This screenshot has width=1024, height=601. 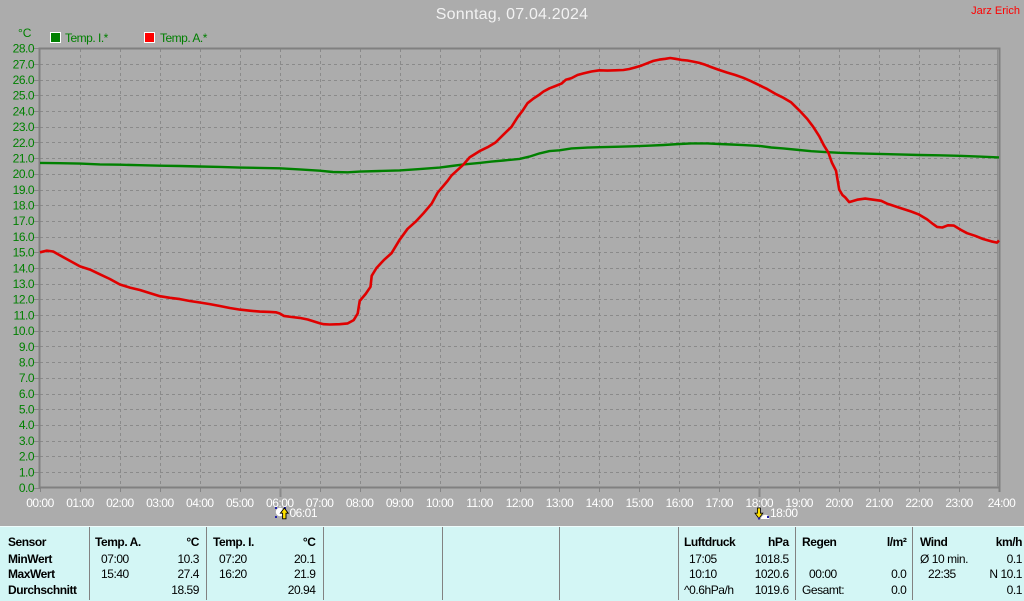 I want to click on svg-text: 10:00, so click(x=440, y=503).